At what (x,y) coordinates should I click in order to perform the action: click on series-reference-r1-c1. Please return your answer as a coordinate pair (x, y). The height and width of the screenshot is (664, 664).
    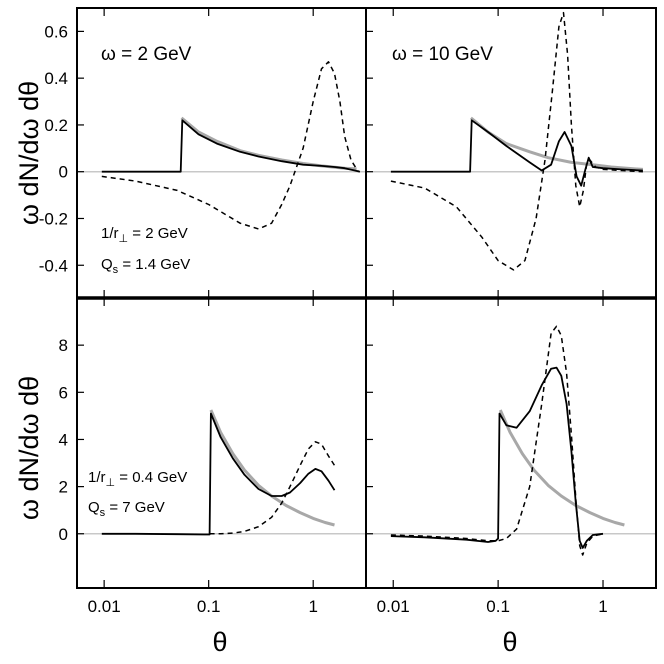
    Looking at the image, I should click on (561, 468).